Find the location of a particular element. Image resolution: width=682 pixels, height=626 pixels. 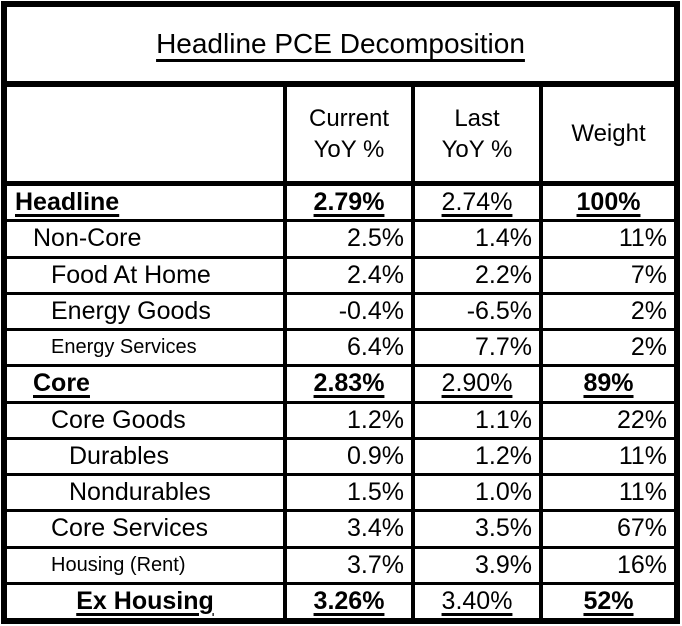

row-label: Energy Goods is located at coordinates (131, 310).